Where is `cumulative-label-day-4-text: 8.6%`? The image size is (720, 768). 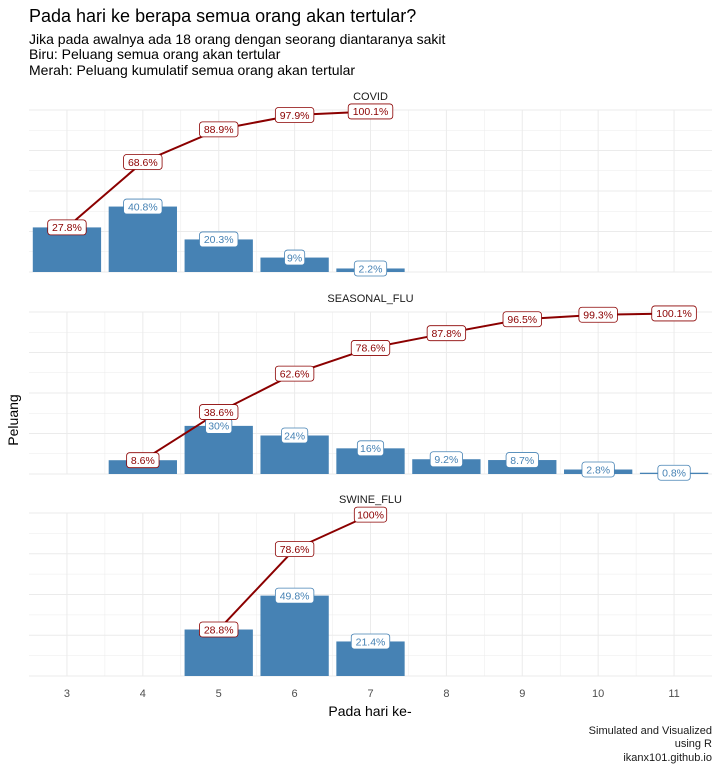
cumulative-label-day-4-text: 8.6% is located at coordinates (143, 461).